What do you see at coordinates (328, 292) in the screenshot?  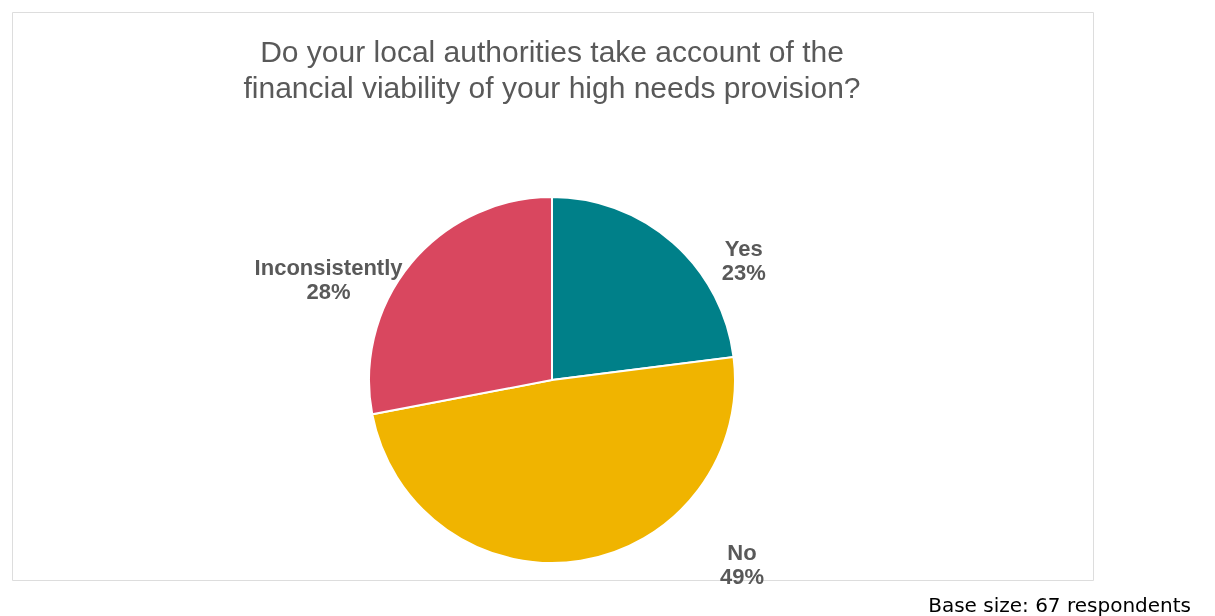 I see `data-label: 28%` at bounding box center [328, 292].